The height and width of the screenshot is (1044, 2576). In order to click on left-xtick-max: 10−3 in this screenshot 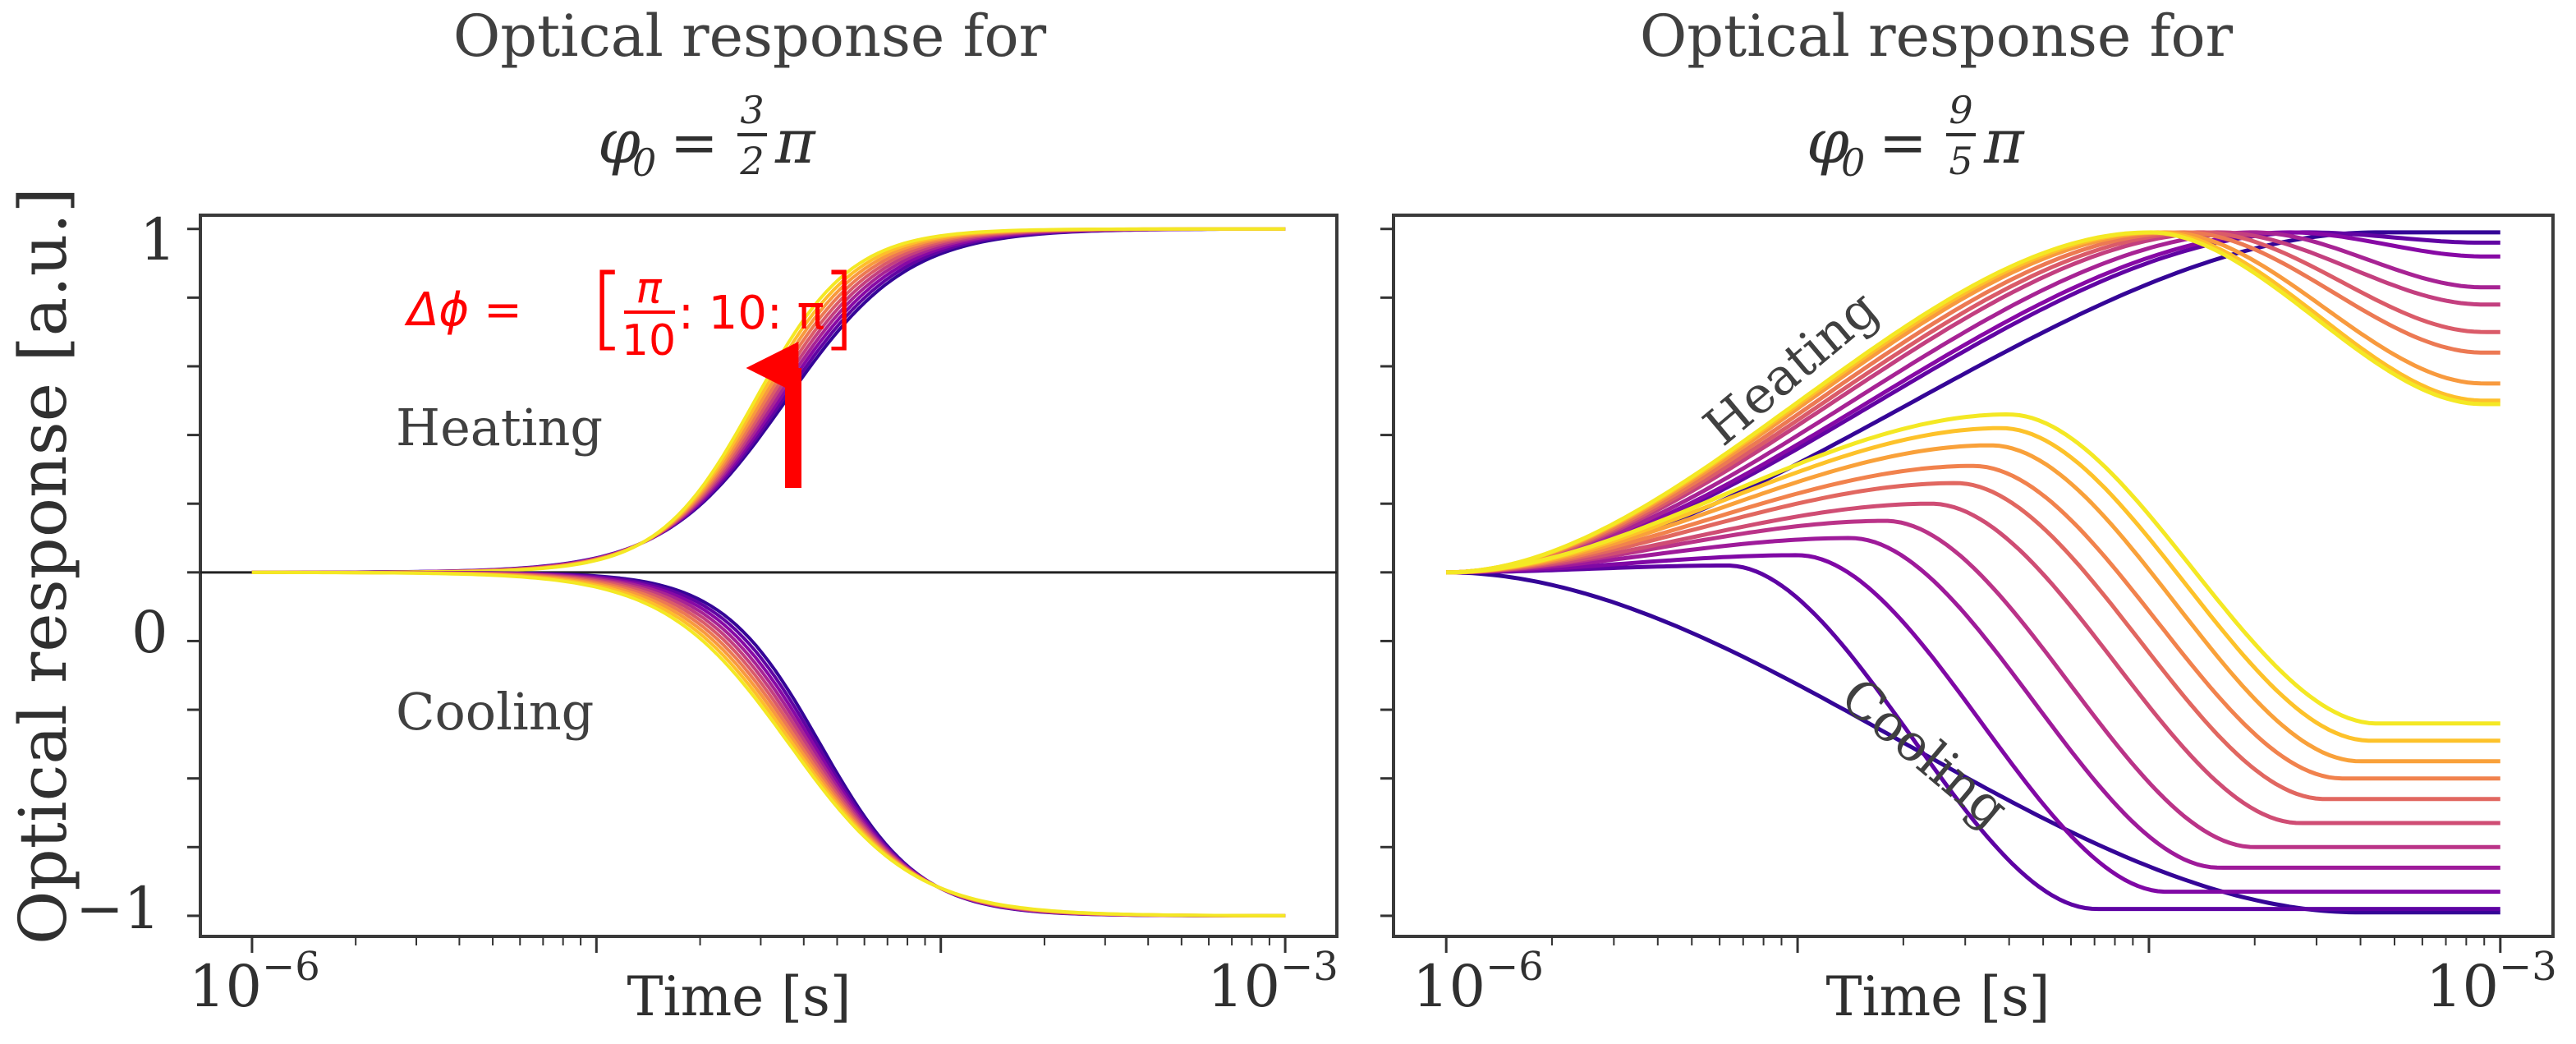, I will do `click(1273, 982)`.